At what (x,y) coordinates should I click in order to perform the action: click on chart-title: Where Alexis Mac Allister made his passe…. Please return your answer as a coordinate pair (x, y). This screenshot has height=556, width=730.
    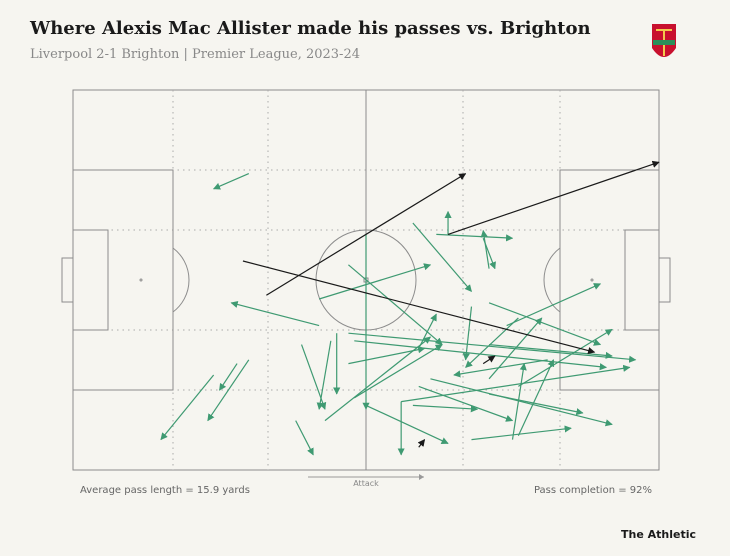
    Looking at the image, I should click on (310, 28).